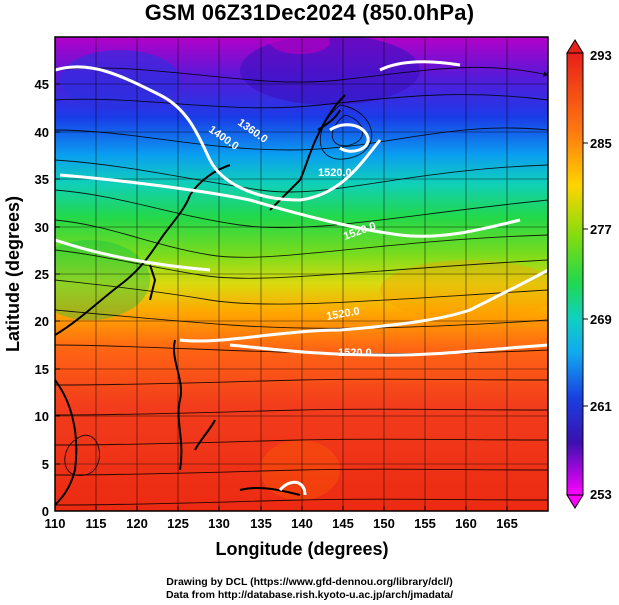 The width and height of the screenshot is (619, 605). I want to click on x-tick-label: 125, so click(178, 523).